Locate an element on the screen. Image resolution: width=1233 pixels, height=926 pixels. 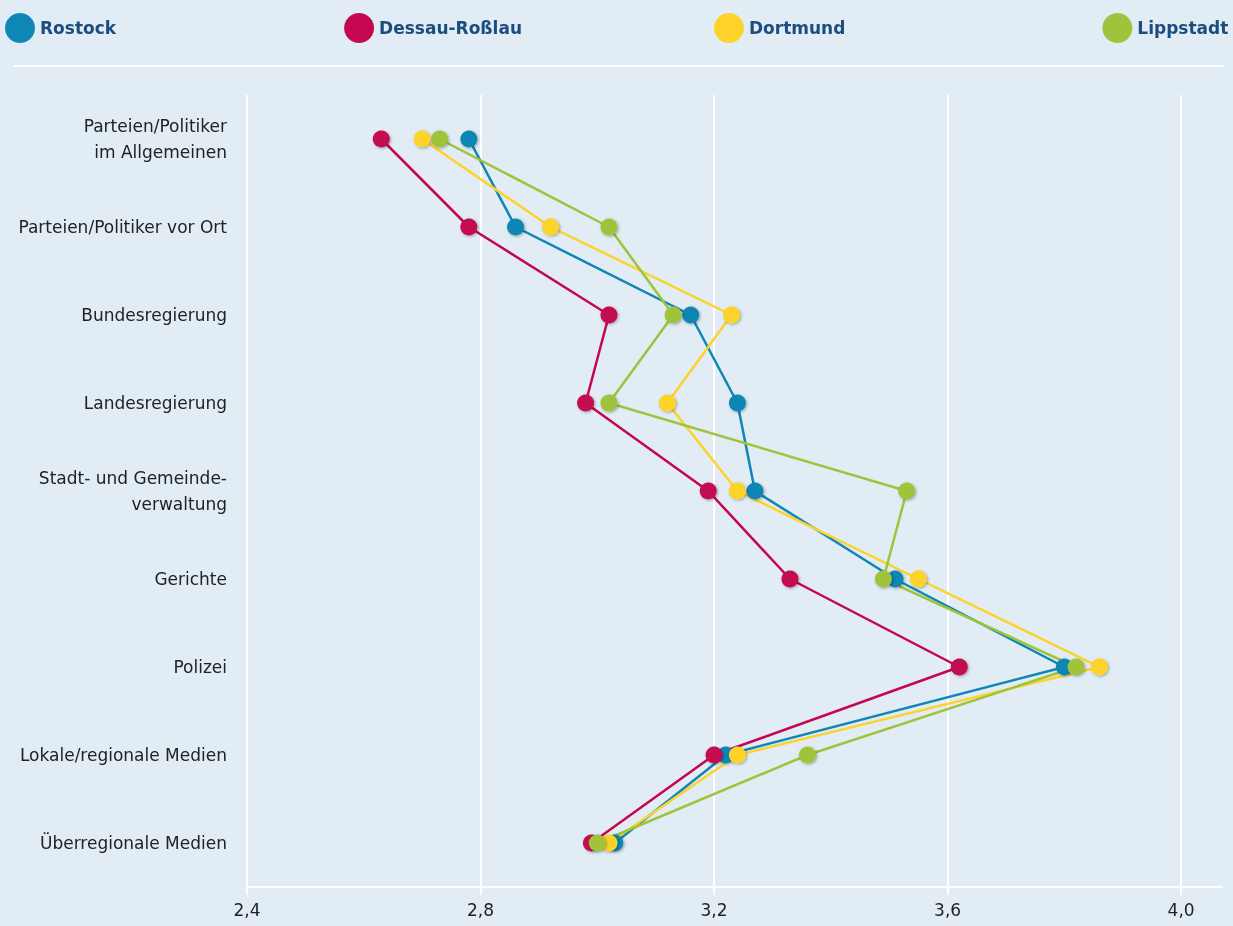
y-tick-label: Landesregierung is located at coordinates (155, 403).